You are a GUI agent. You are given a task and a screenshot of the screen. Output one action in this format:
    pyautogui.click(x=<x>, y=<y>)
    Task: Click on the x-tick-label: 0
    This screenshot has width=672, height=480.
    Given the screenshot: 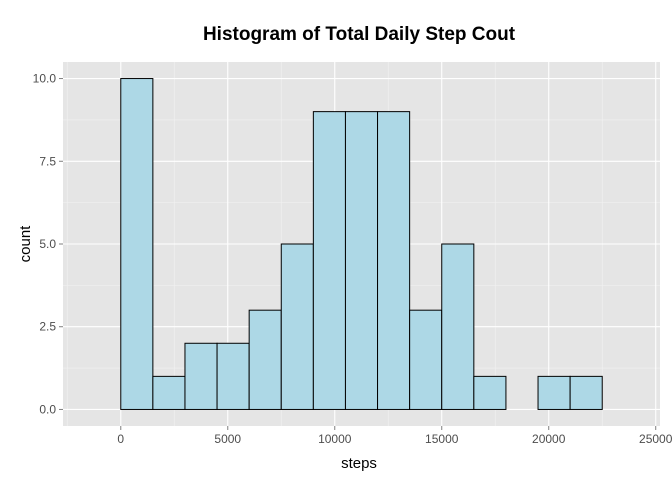 What is the action you would take?
    pyautogui.click(x=120, y=439)
    